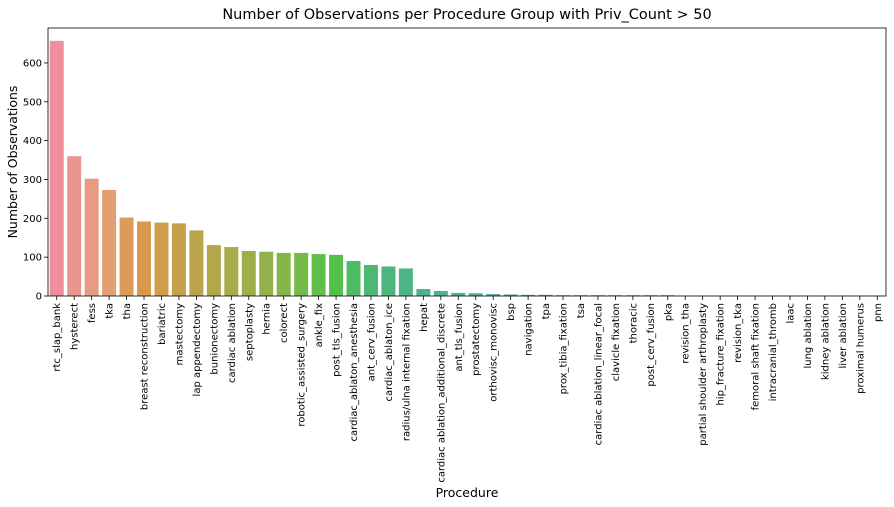 This screenshot has width=894, height=507. What do you see at coordinates (179, 334) in the screenshot?
I see `x-tick-label: mastectomy` at bounding box center [179, 334].